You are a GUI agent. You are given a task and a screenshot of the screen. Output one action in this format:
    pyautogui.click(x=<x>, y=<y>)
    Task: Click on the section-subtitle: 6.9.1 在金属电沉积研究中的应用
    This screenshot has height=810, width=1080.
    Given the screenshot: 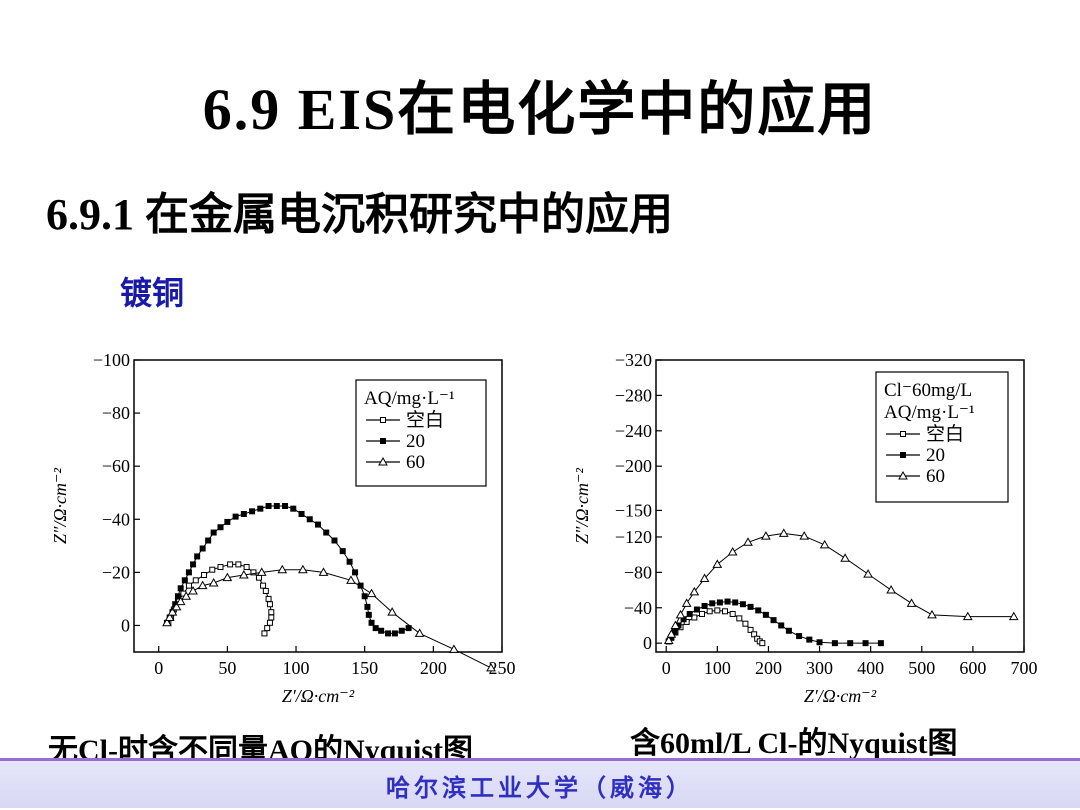 What is the action you would take?
    pyautogui.click(x=359, y=214)
    